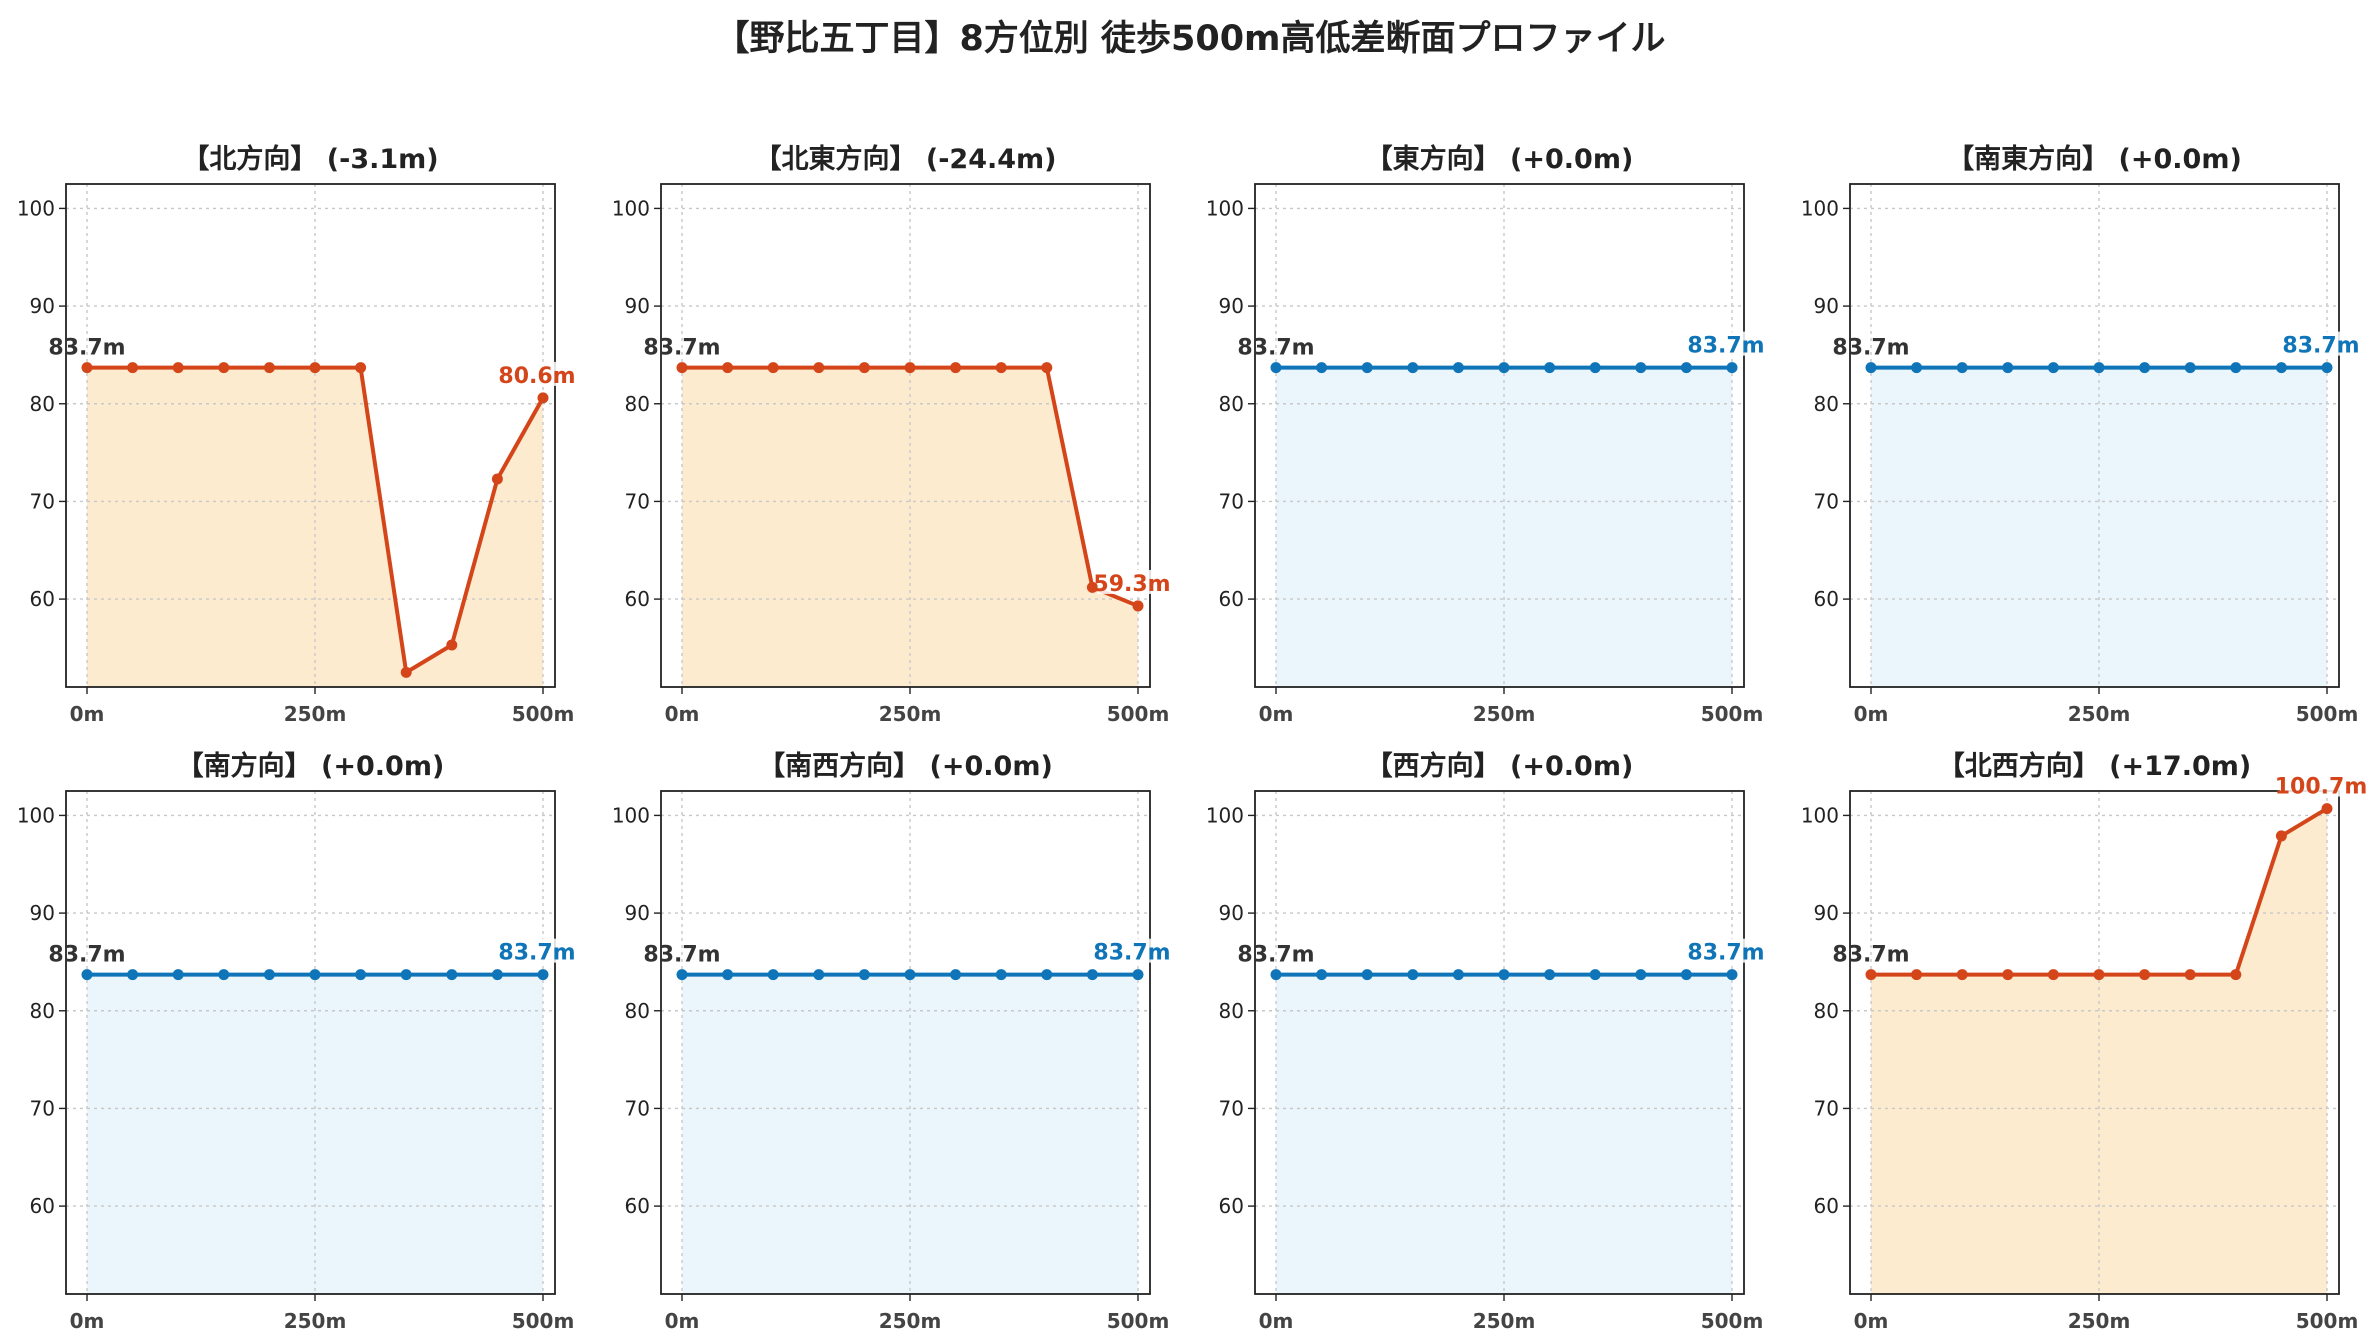  Describe the element at coordinates (1190, 39) in the screenshot. I see `page-title: 【野比五丁目】8方位別 徒歩500m高低差断面プロファイル` at that location.